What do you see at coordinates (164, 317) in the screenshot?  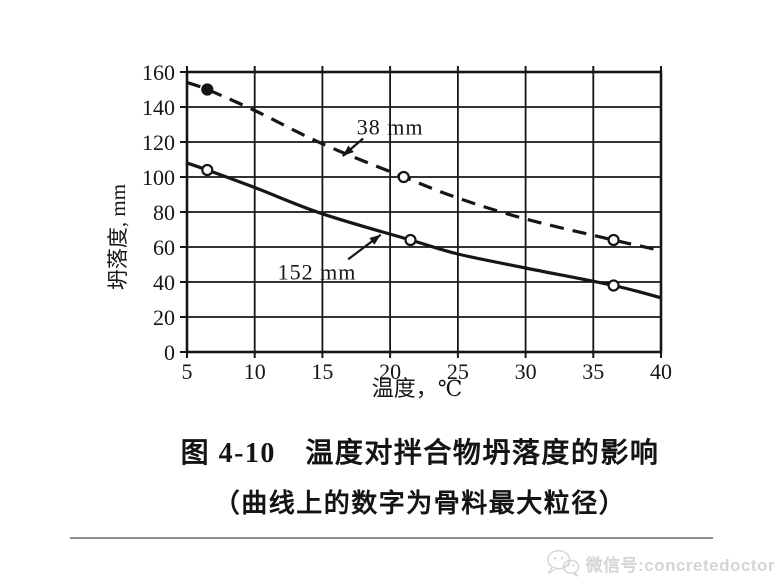 I see `y-tick-label: 20` at bounding box center [164, 317].